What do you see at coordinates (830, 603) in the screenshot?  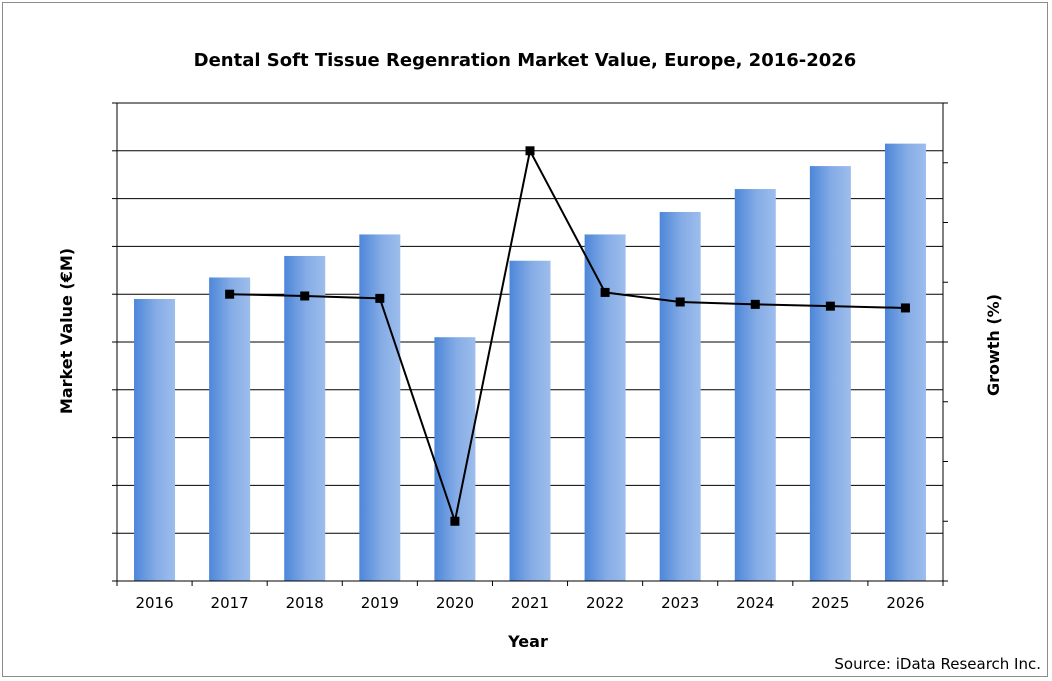 I see `x-tick-label: 2025` at bounding box center [830, 603].